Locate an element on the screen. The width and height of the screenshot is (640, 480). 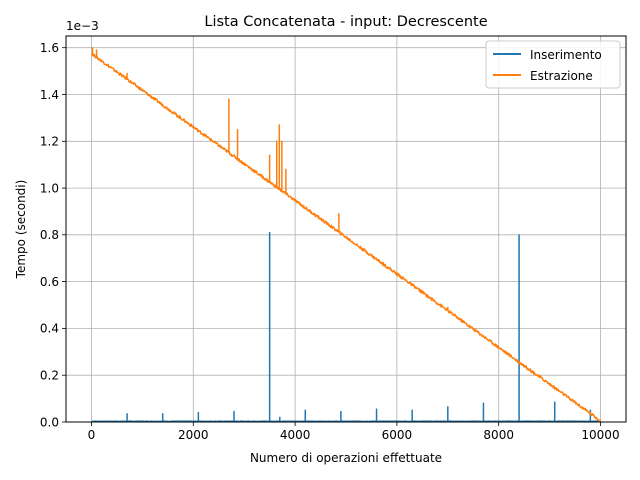
legend-box is located at coordinates (553, 64).